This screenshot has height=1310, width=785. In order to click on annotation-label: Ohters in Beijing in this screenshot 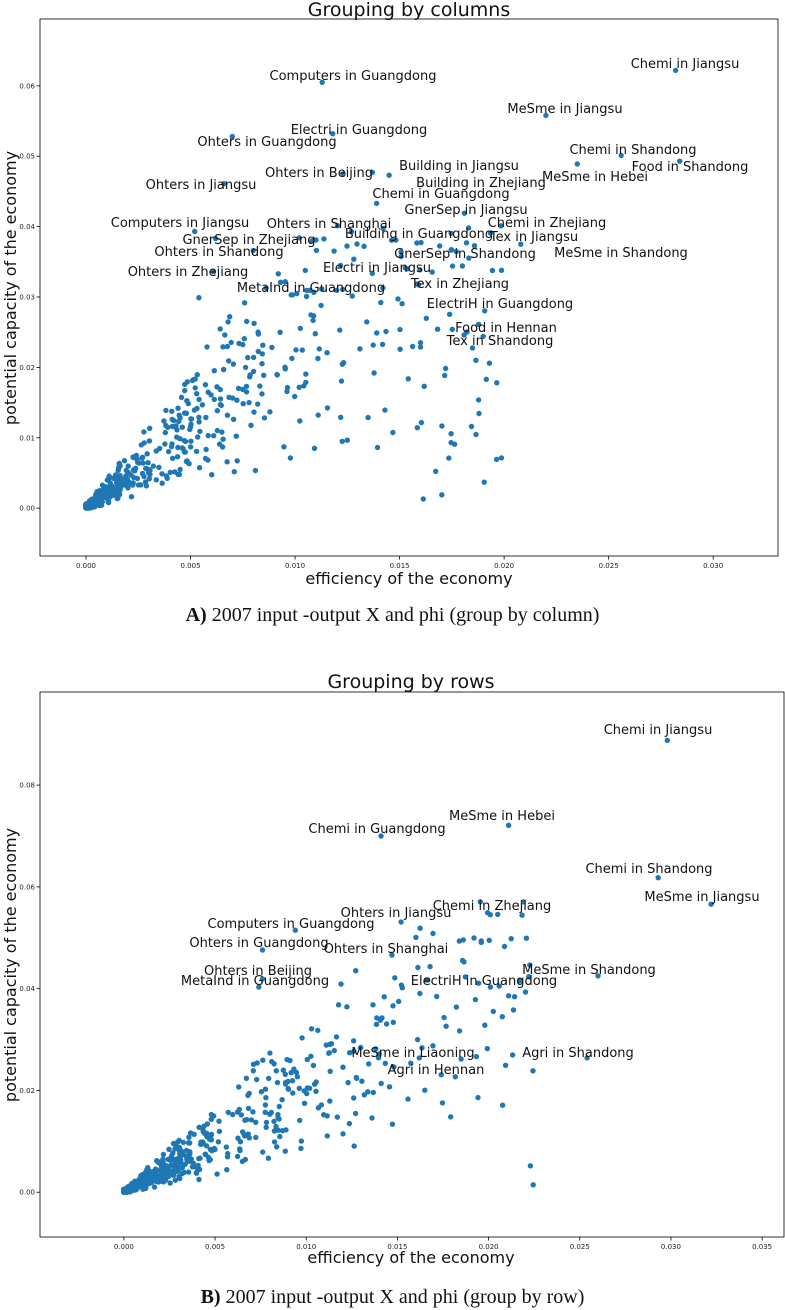, I will do `click(319, 173)`.